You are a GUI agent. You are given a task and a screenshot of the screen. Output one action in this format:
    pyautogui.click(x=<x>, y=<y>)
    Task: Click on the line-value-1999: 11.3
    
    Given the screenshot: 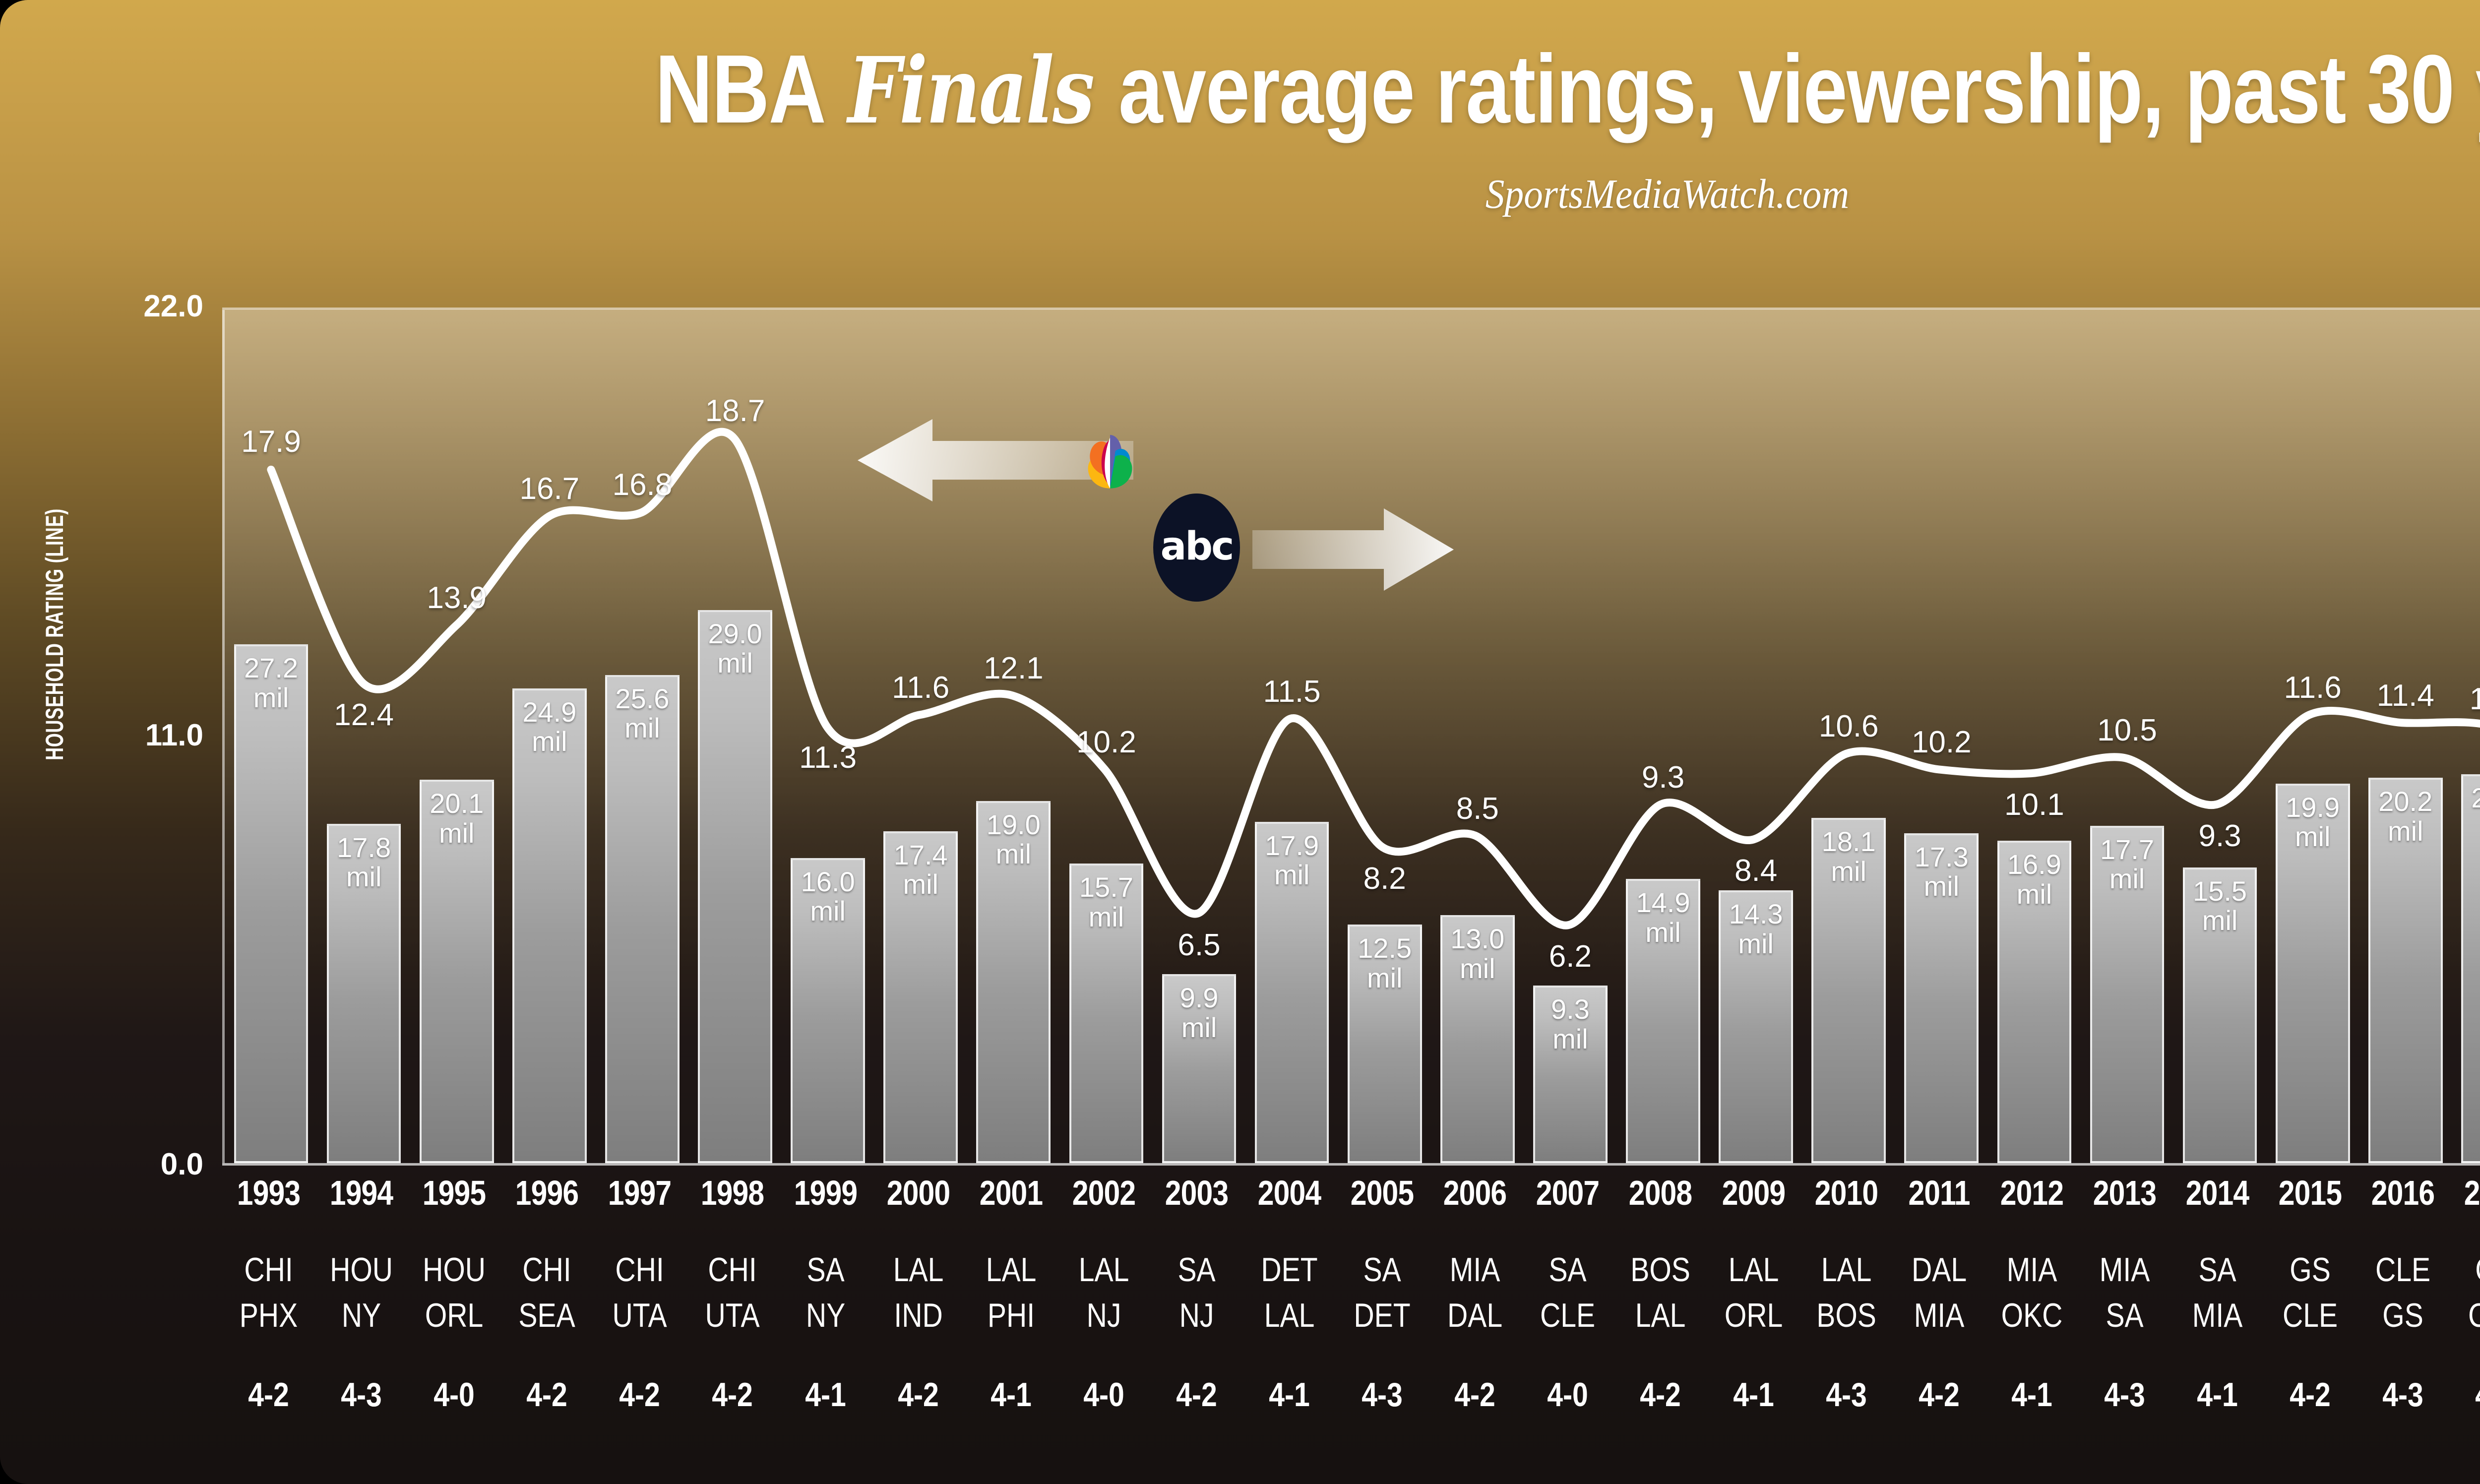 What is the action you would take?
    pyautogui.click(x=828, y=758)
    